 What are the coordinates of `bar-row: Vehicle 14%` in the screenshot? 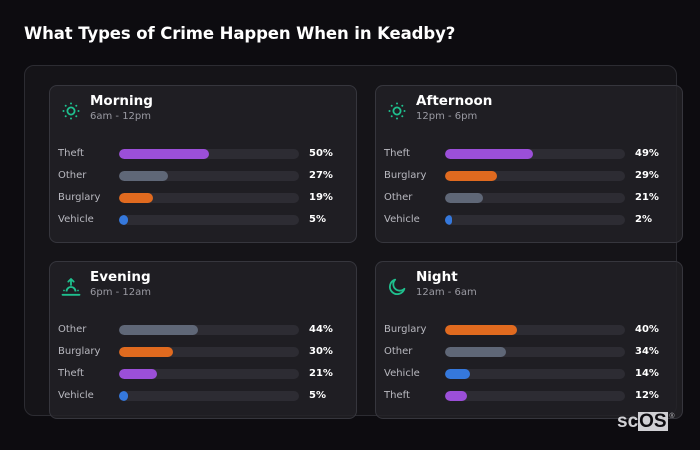 It's located at (529, 374).